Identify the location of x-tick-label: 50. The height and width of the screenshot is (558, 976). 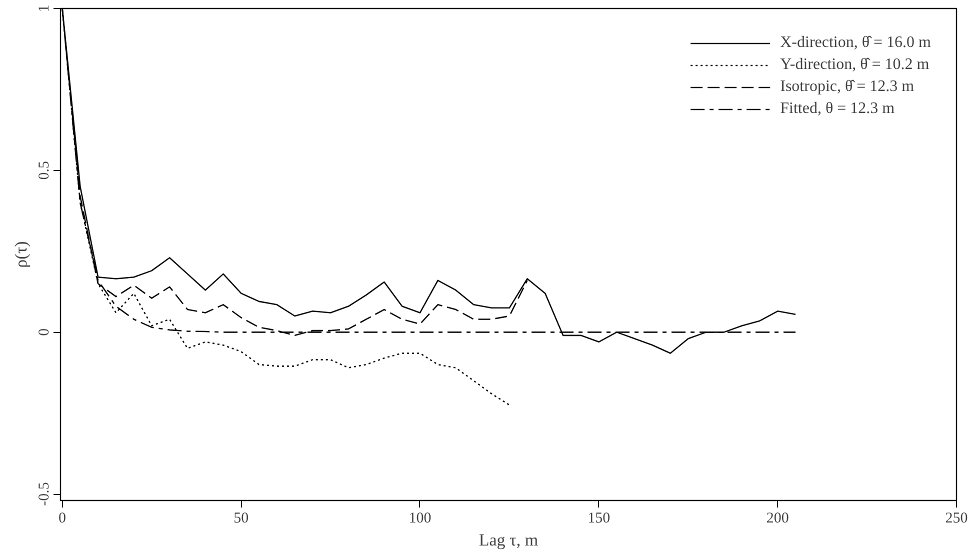
(241, 518).